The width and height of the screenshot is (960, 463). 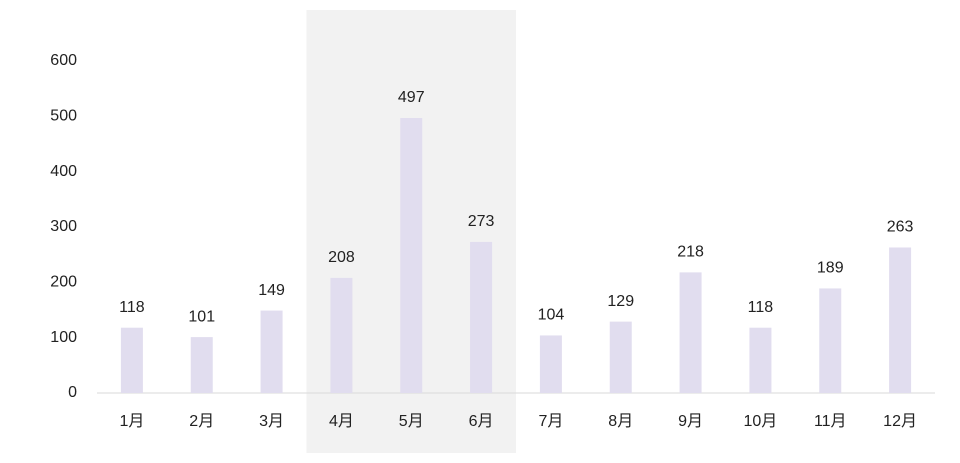 What do you see at coordinates (830, 268) in the screenshot?
I see `data-label: 189` at bounding box center [830, 268].